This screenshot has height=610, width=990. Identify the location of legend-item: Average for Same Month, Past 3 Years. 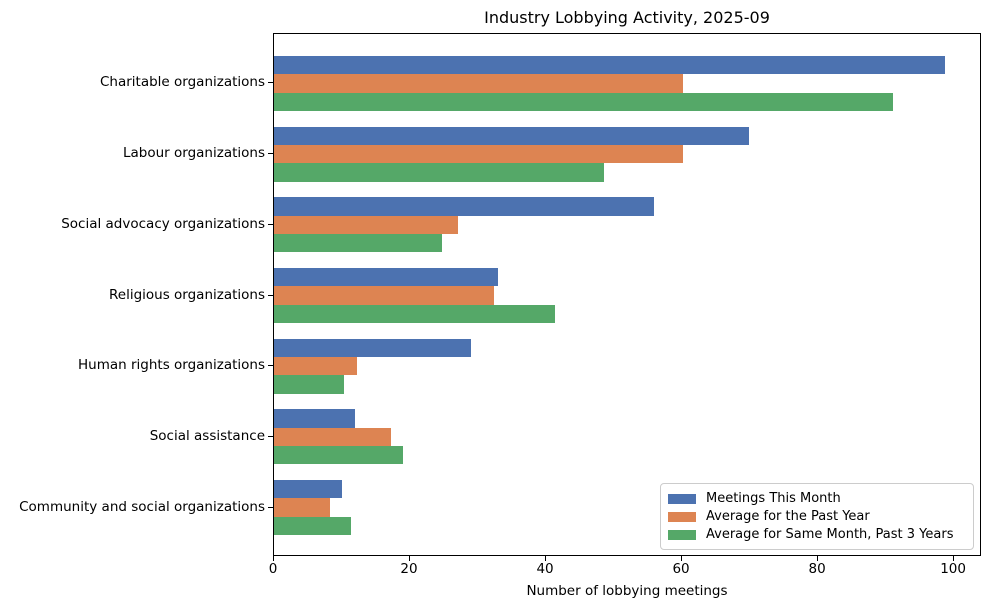
(816, 534).